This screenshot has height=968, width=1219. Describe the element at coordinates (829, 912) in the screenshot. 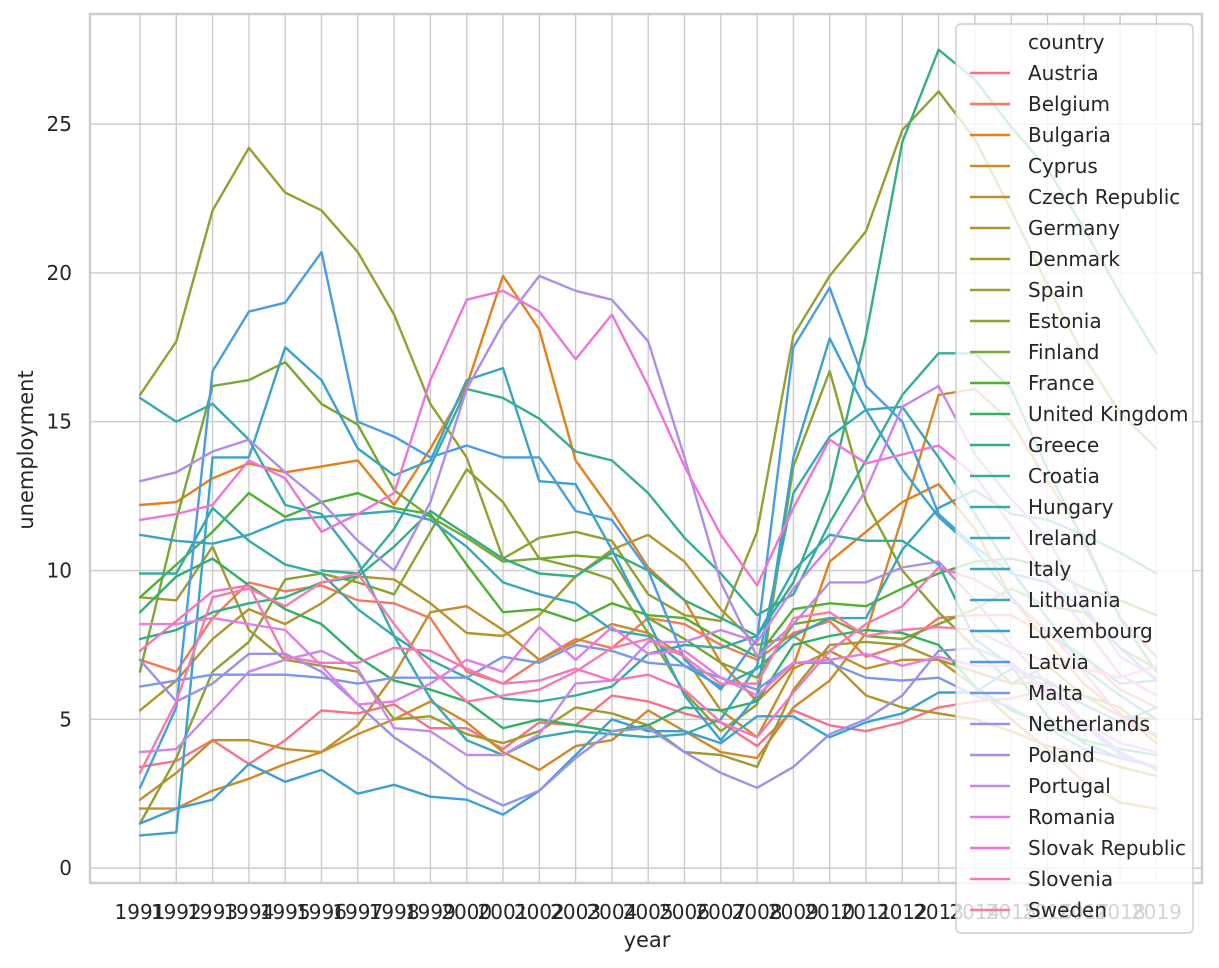

I see `x-tick-label: 2010` at that location.